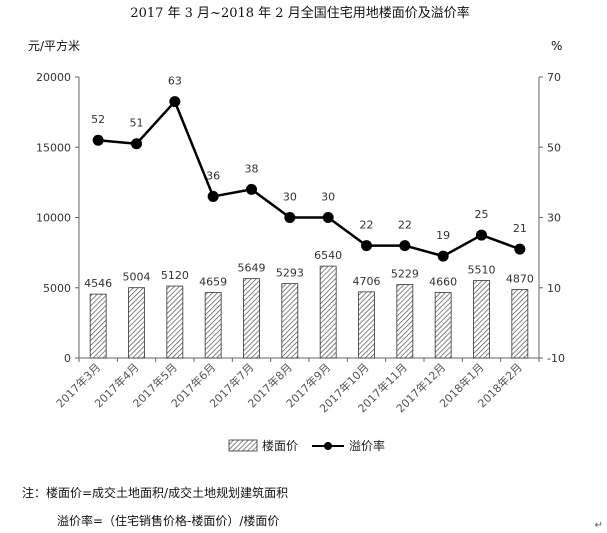 This screenshot has height=533, width=607. What do you see at coordinates (213, 175) in the screenshot?
I see `line-value-label: 36` at bounding box center [213, 175].